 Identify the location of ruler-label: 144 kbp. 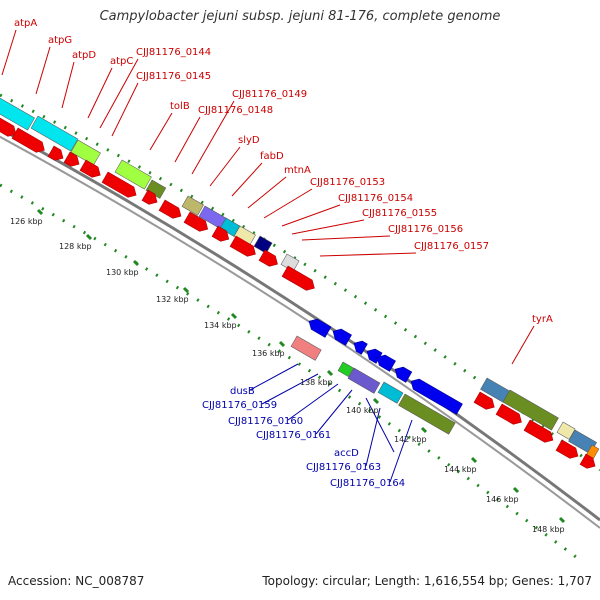
(460, 469).